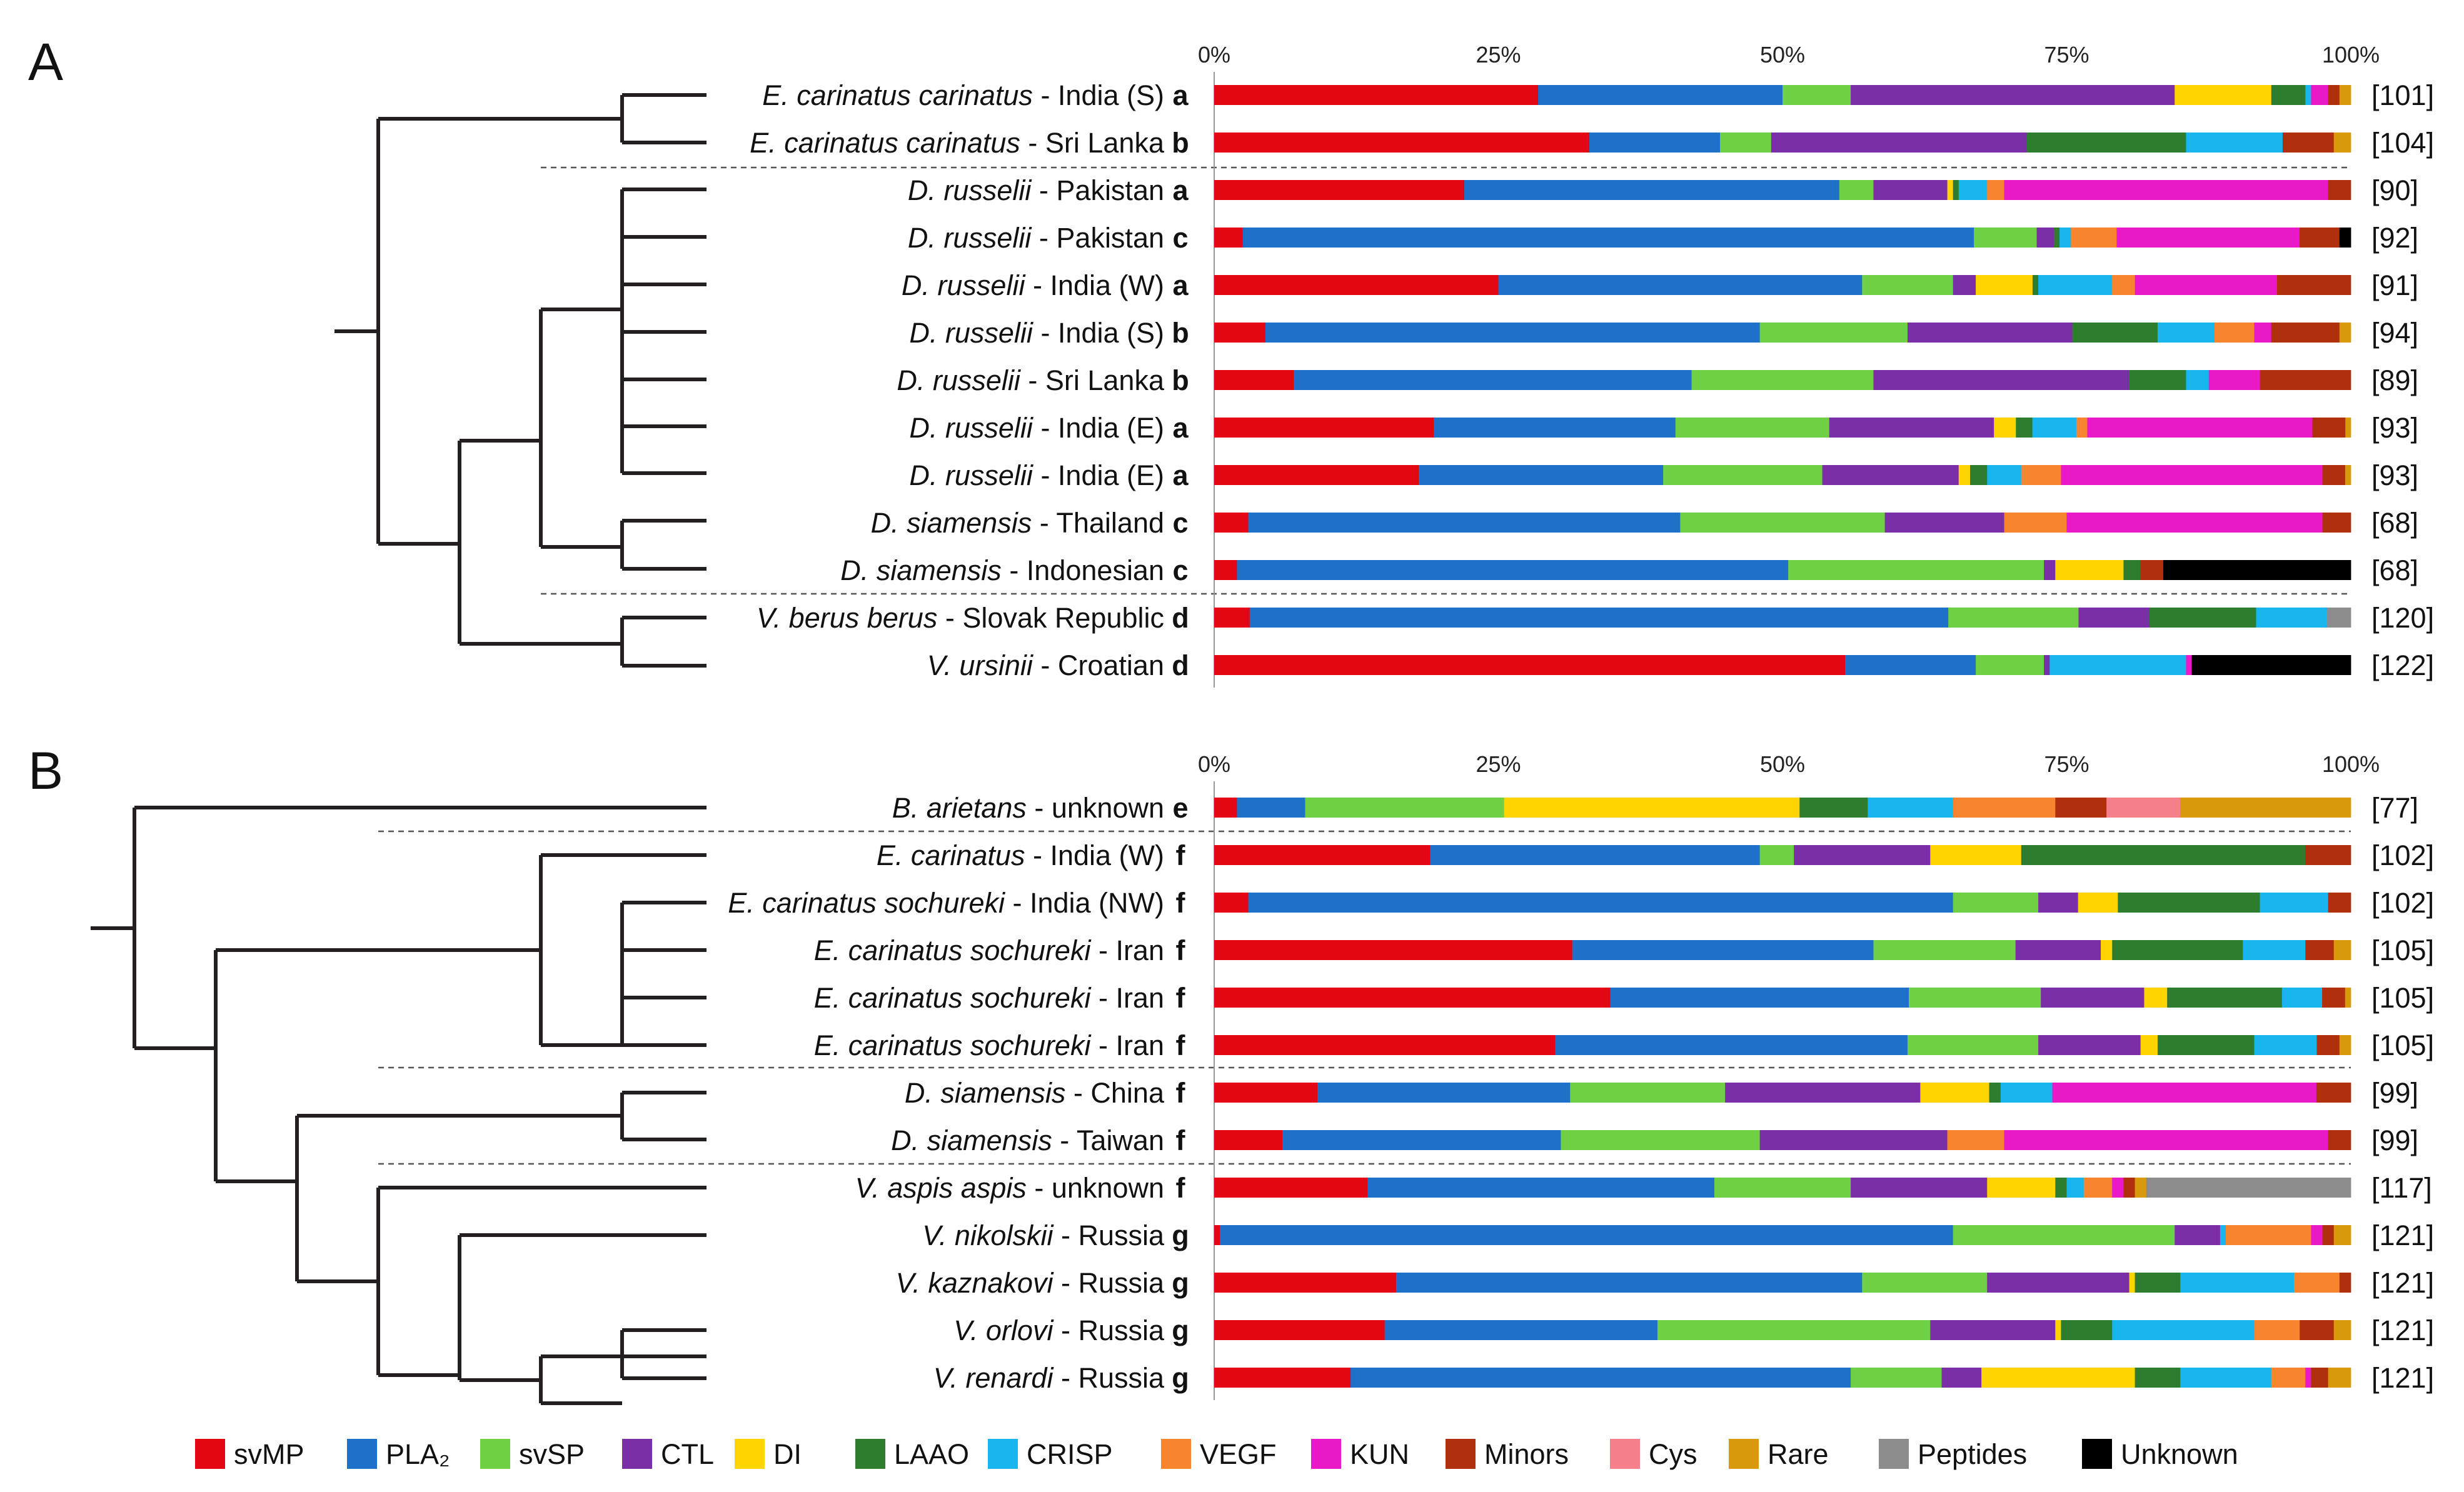 The image size is (2464, 1492). I want to click on panel-b-reference: [77], so click(2394, 808).